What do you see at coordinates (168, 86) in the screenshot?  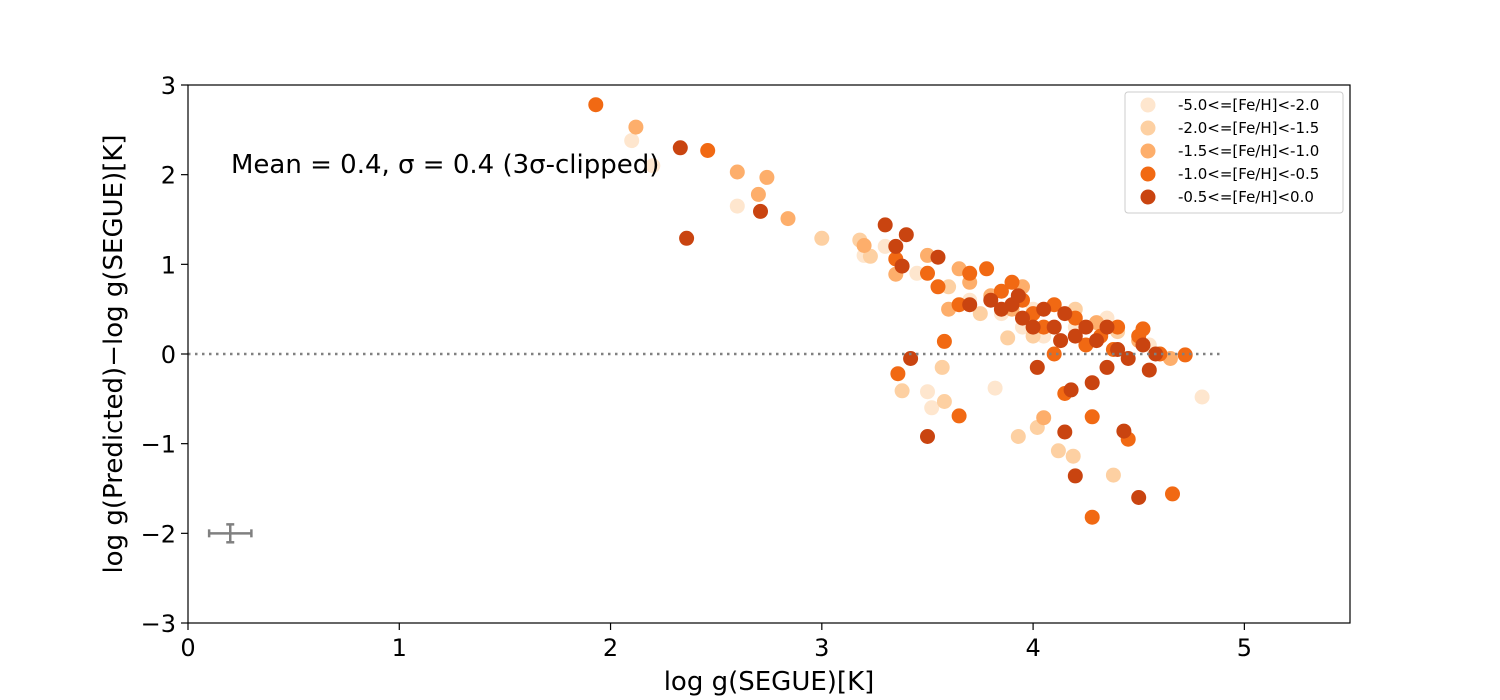 I see `y-tick-label: 3` at bounding box center [168, 86].